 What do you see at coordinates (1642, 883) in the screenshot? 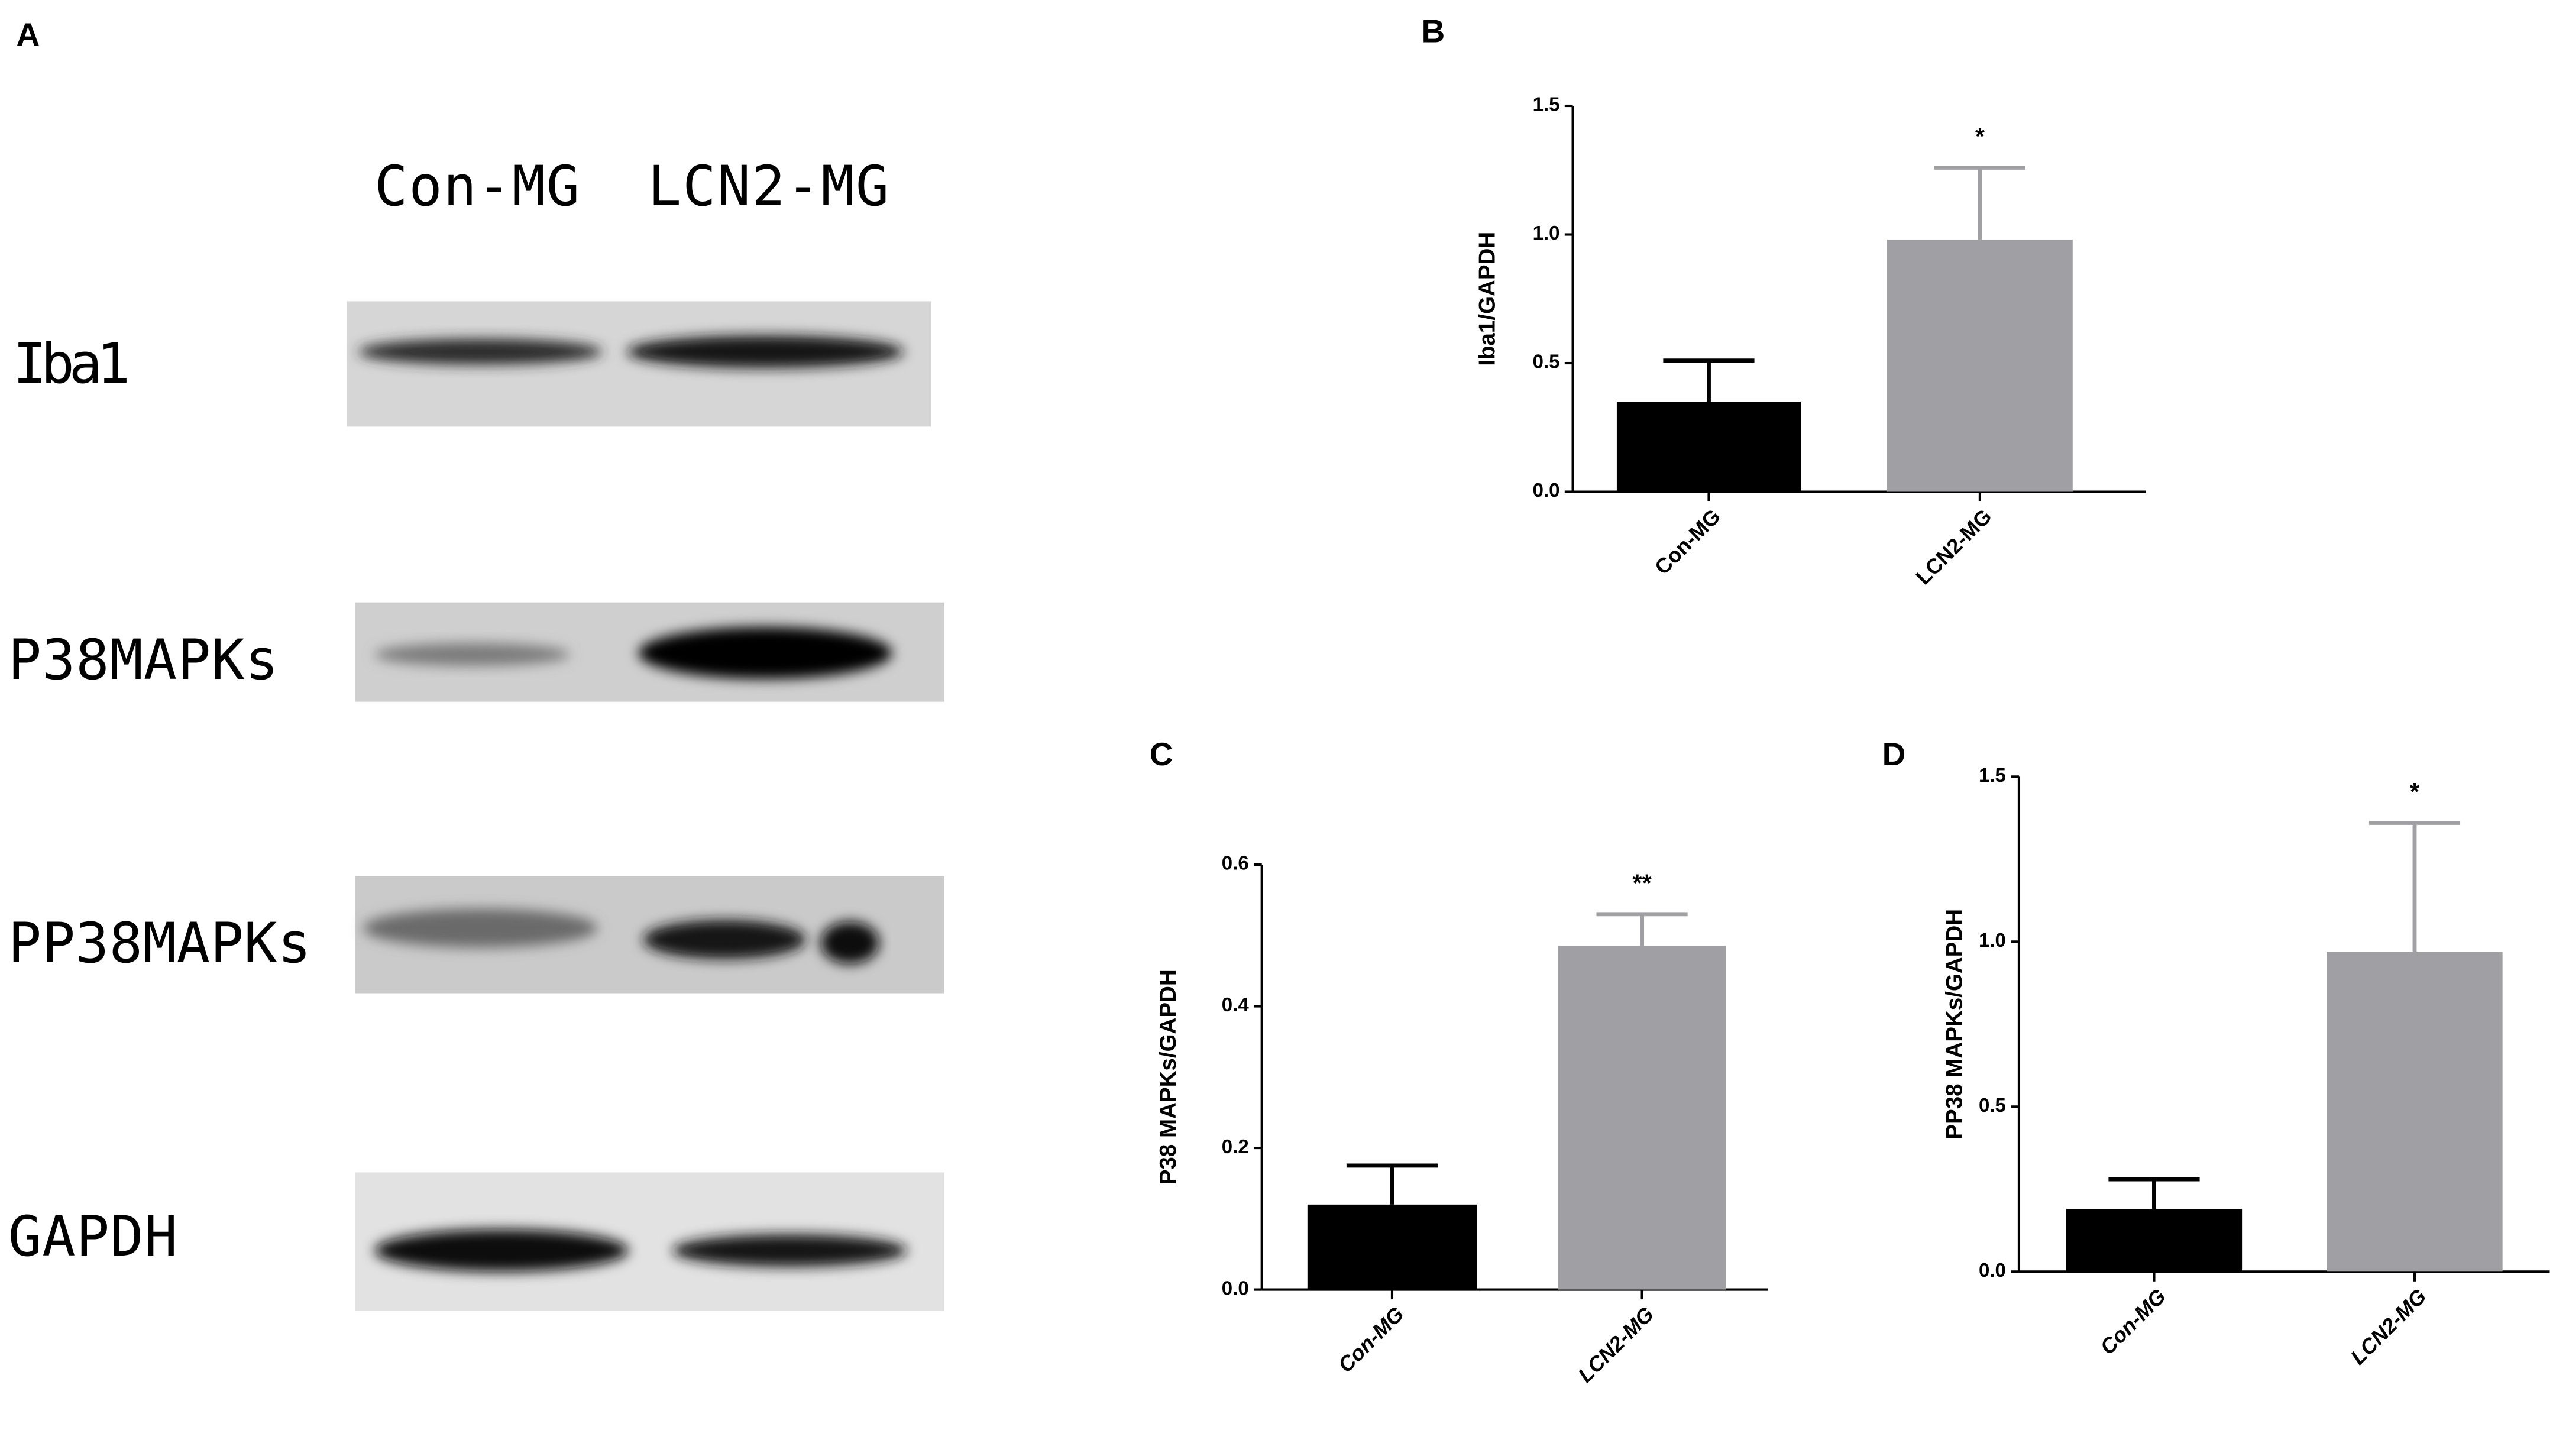
I see `significance-label: **` at bounding box center [1642, 883].